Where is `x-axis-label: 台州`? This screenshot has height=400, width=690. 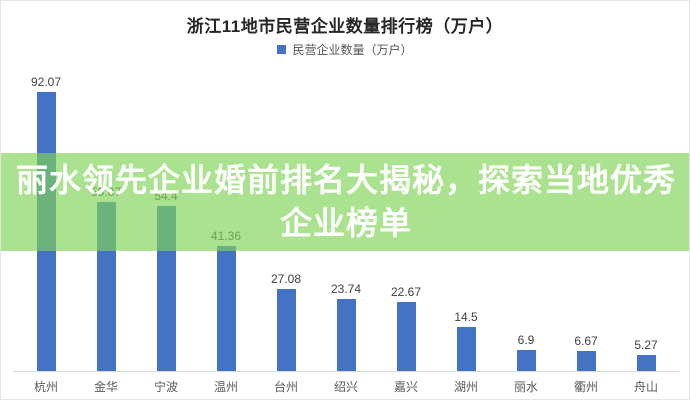
x-axis-label: 台州 is located at coordinates (285, 387).